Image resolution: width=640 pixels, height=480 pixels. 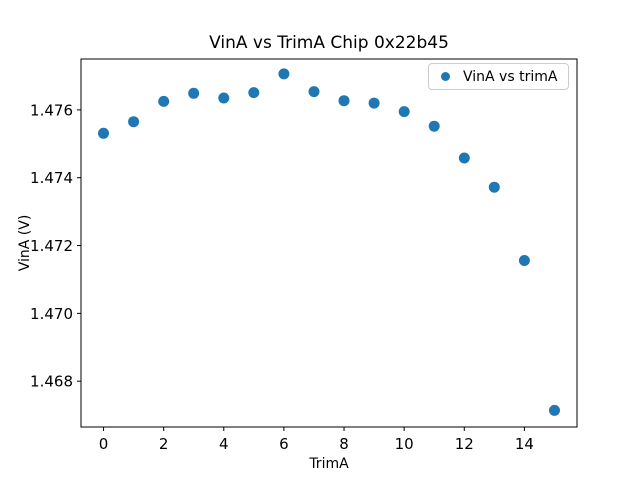 I want to click on x-tick-label: 10, so click(x=404, y=444).